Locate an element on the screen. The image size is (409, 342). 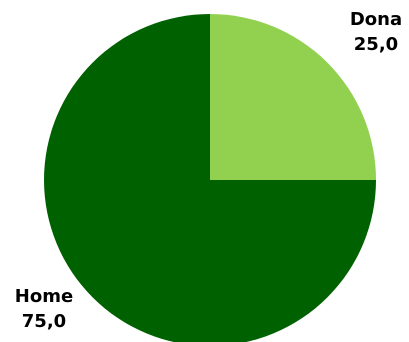
slice-name-home: Home is located at coordinates (44, 296).